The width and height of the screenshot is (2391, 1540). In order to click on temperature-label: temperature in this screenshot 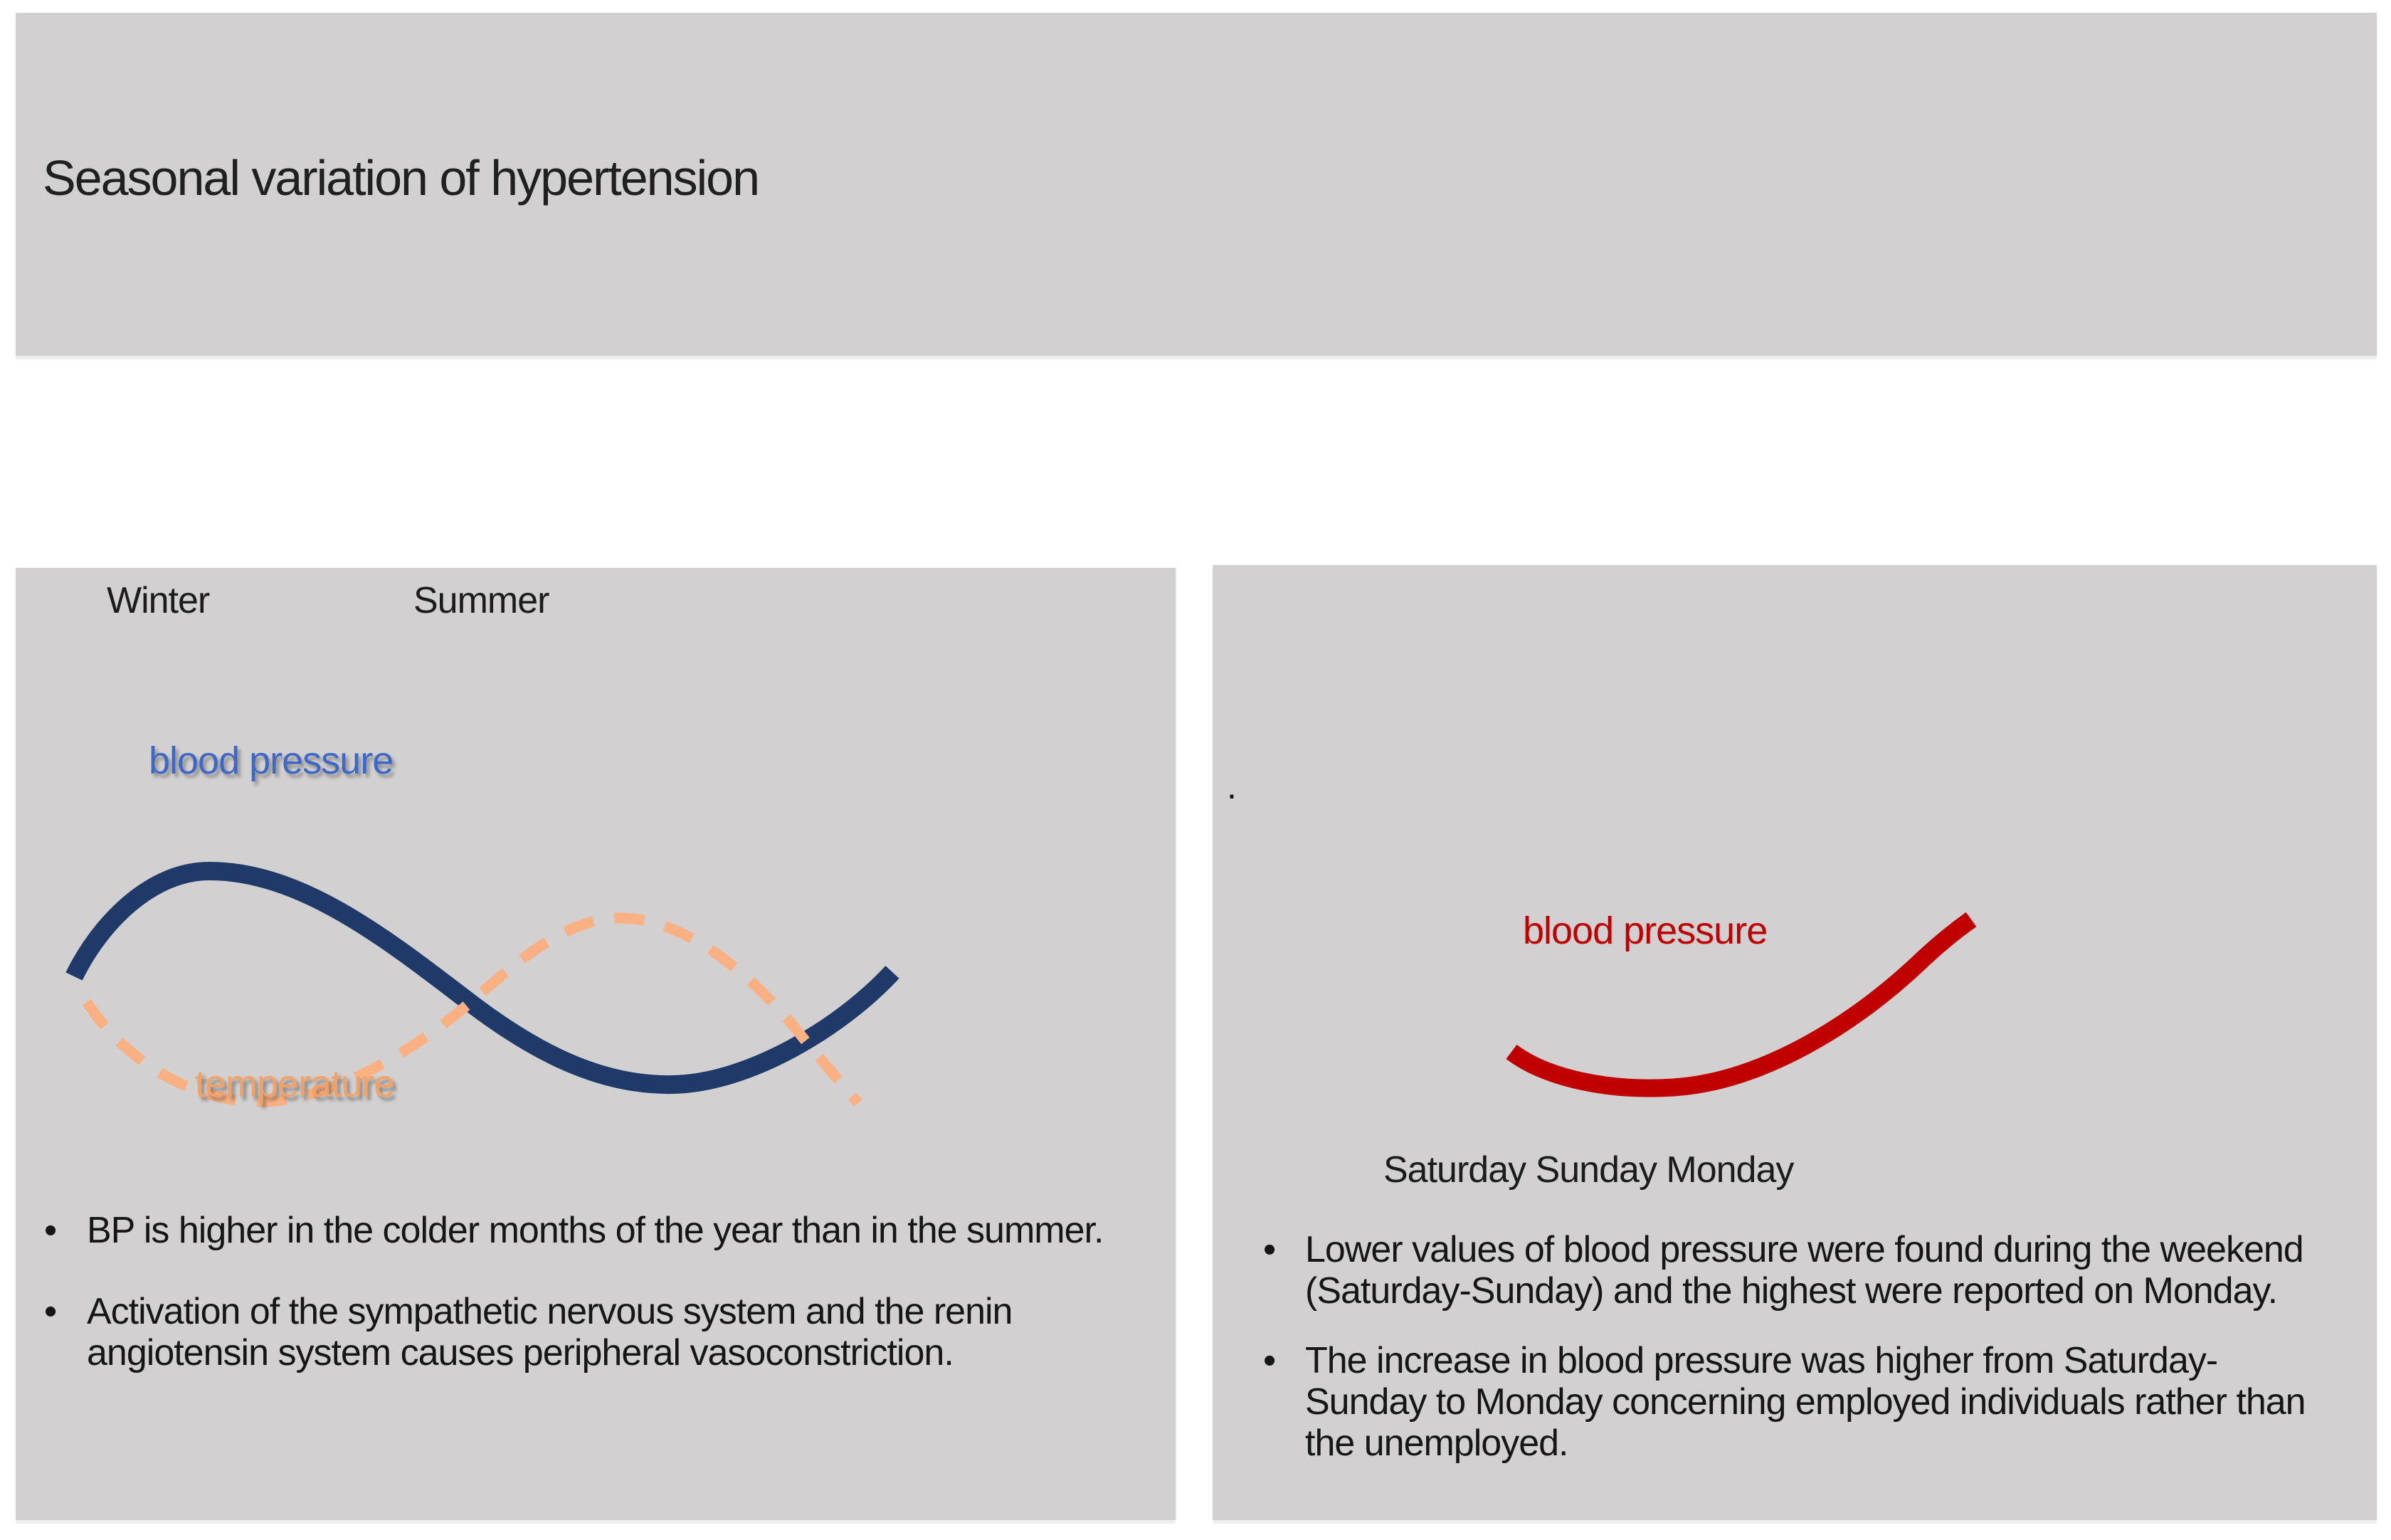, I will do `click(295, 1083)`.